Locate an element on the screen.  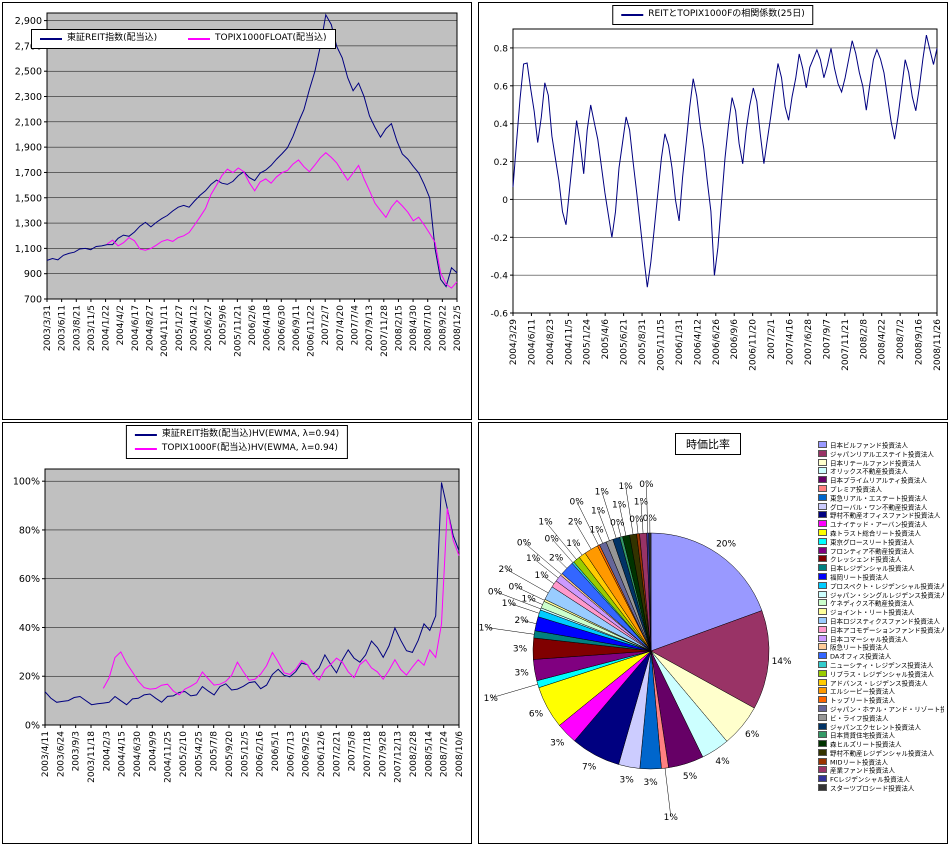
svg-text: 60% is located at coordinates (29, 579).